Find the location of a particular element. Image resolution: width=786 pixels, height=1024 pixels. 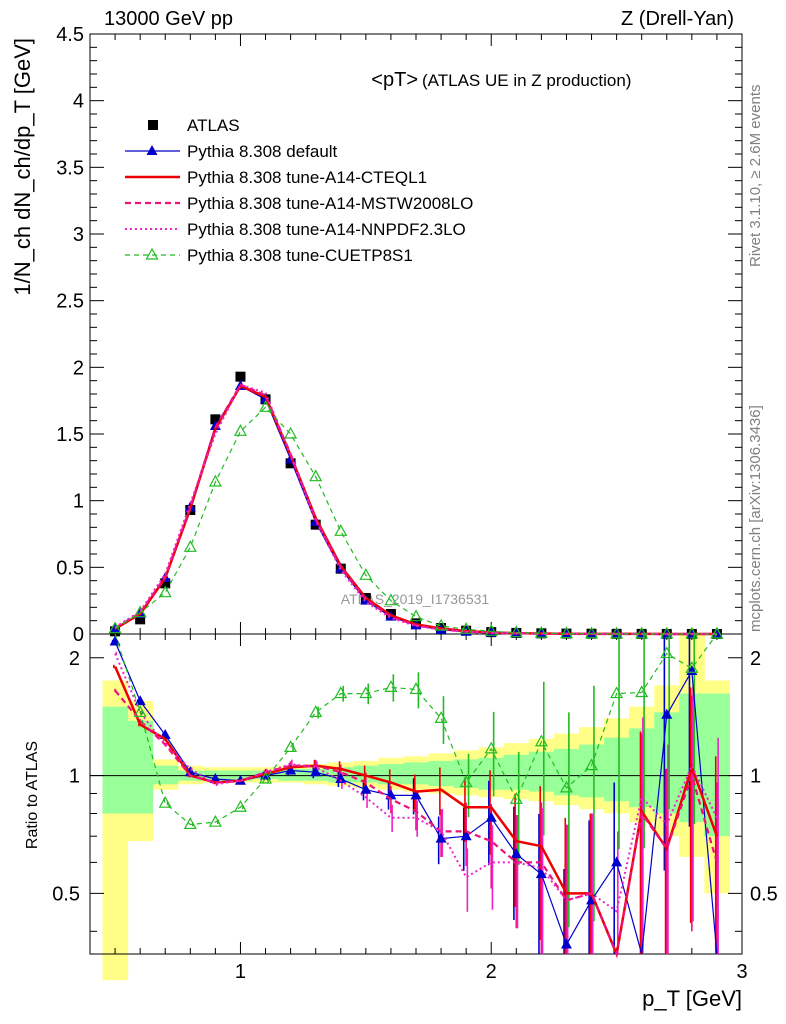

ratio-y-tick-label-right: 0.5 is located at coordinates (764, 894).